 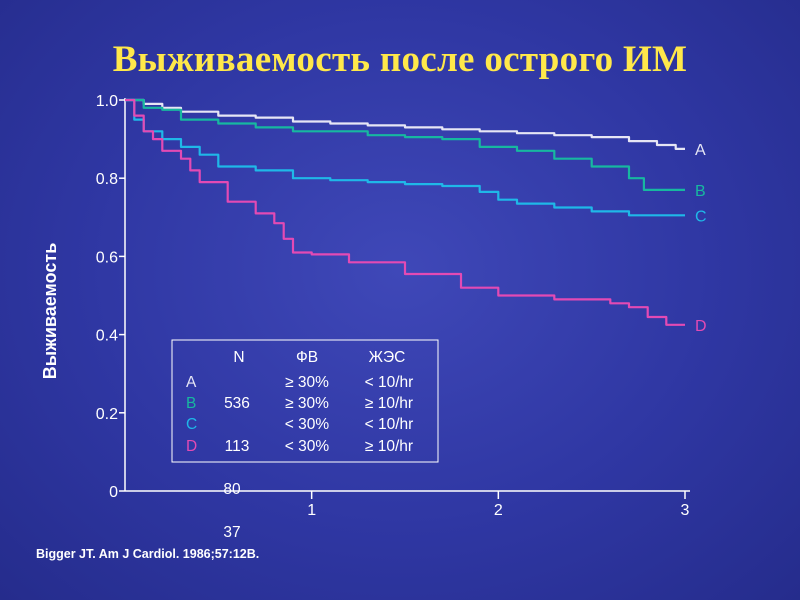 I want to click on table-header-fv: ФВ, so click(x=307, y=357).